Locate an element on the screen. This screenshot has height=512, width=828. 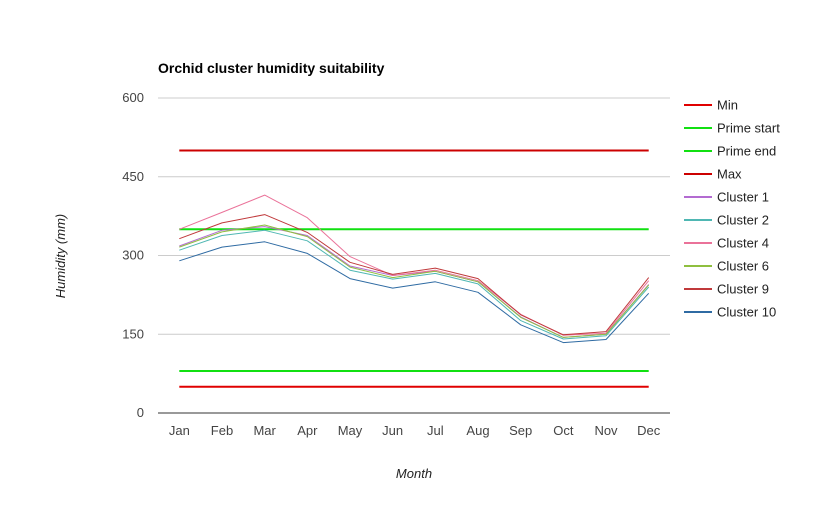
y-axis-ticks: 0 150 300 450 600 is located at coordinates (133, 255).